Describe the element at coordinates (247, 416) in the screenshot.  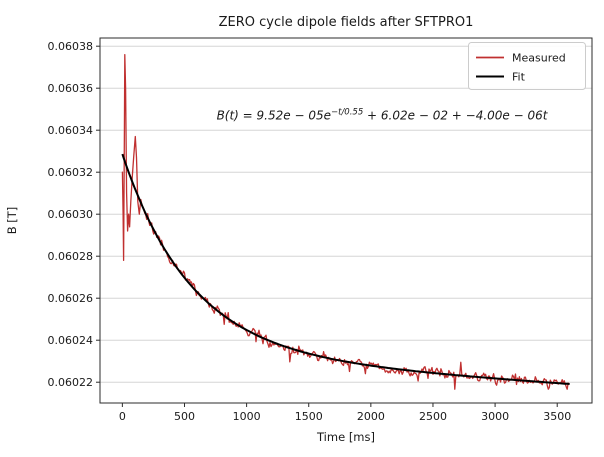
I see `x-tick-label: 1000` at that location.